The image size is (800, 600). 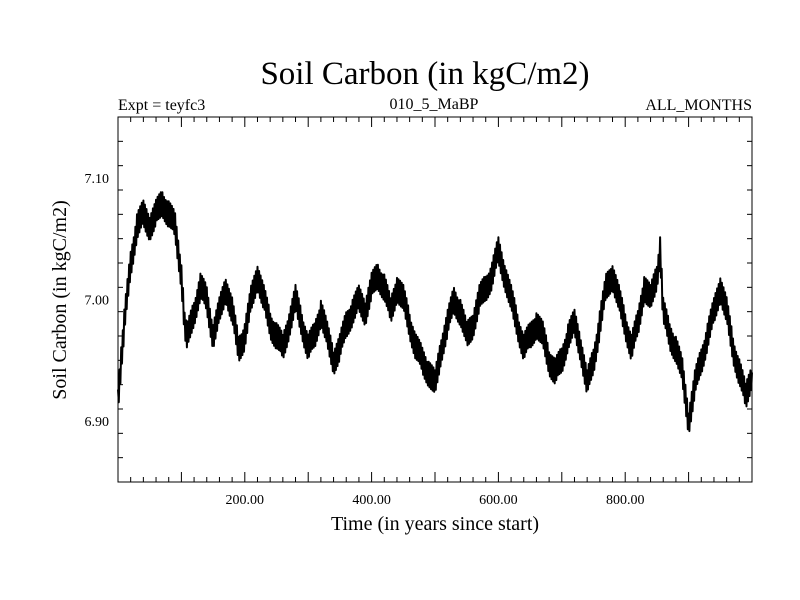 I want to click on y-tick-label: 6.90, so click(x=97, y=422).